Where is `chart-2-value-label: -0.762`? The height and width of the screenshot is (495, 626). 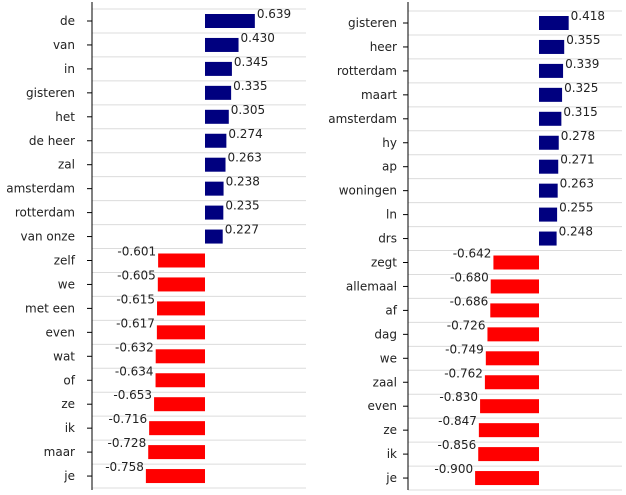 chart-2-value-label: -0.762 is located at coordinates (463, 373).